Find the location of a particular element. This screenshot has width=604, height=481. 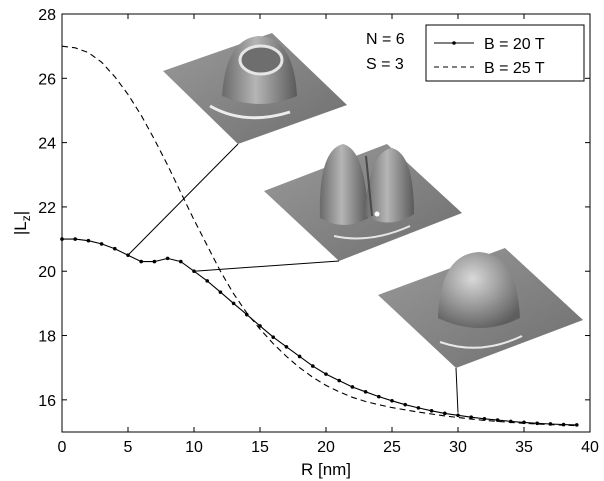

inset-ridge-highlight is located at coordinates (372, 232).